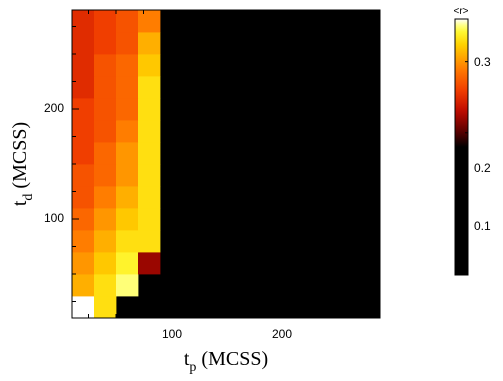 The image size is (503, 381). Describe the element at coordinates (54, 218) in the screenshot. I see `y-tick-label: 100` at that location.